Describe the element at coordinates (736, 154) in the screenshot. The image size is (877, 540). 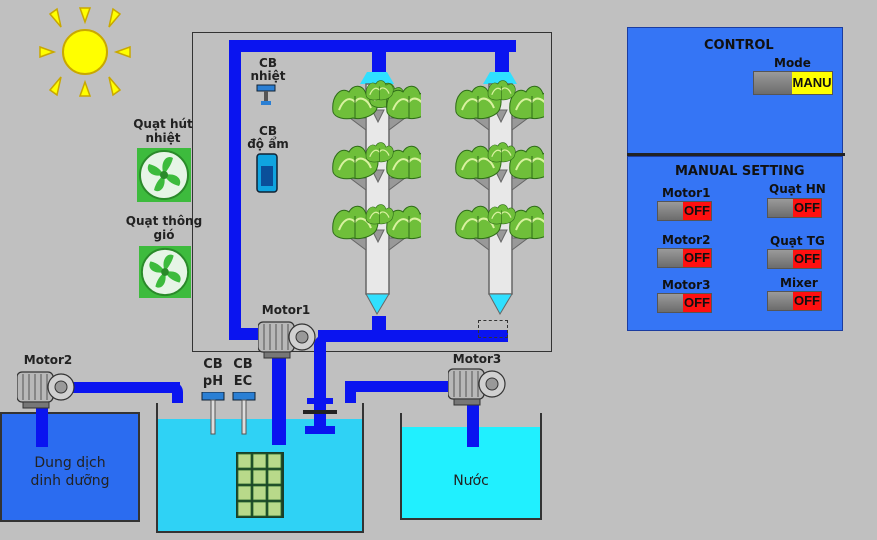
I see `panel-divider` at that location.